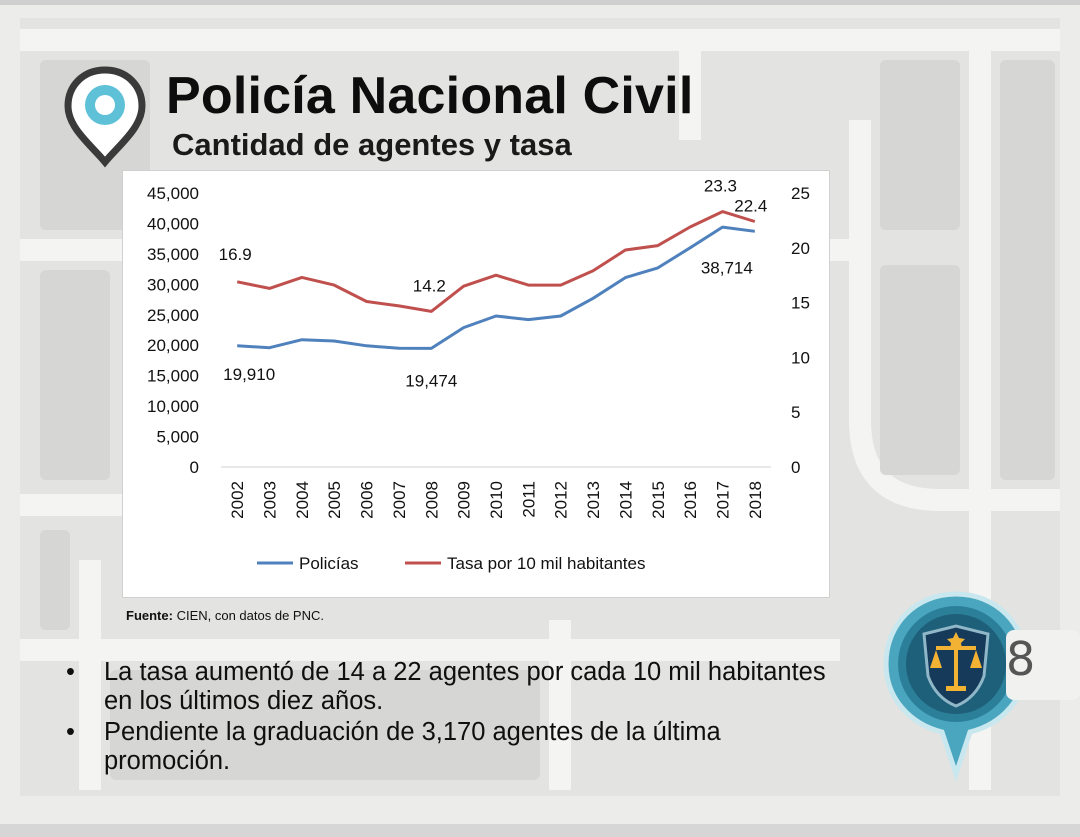 This screenshot has height=837, width=1080. I want to click on data-label: 38,714, so click(727, 267).